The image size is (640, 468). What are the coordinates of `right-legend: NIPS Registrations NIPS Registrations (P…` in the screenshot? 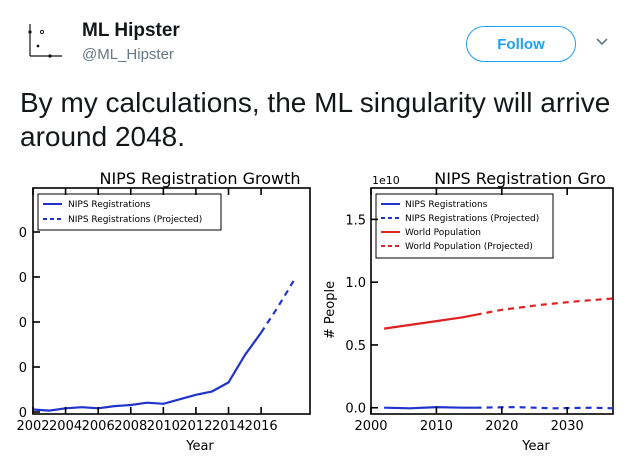 It's located at (464, 226).